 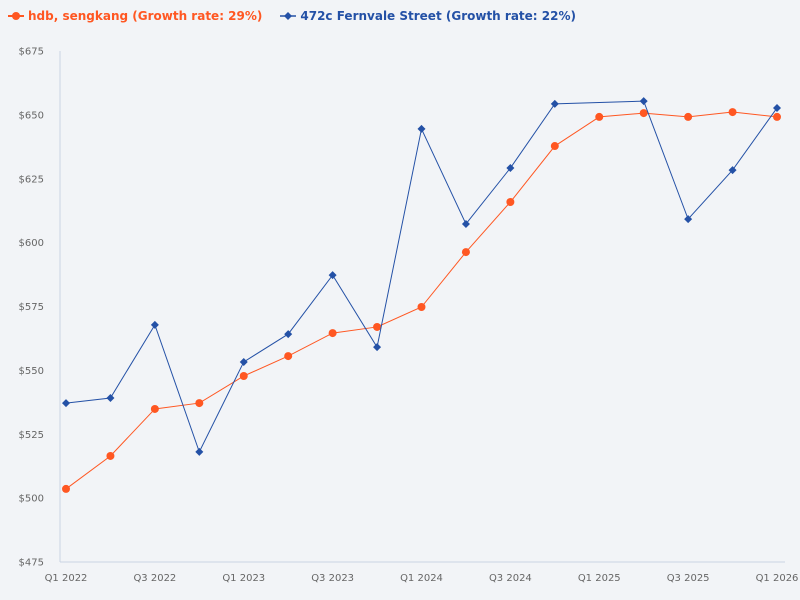 What do you see at coordinates (688, 578) in the screenshot?
I see `x-tick-label: Q3 2025` at bounding box center [688, 578].